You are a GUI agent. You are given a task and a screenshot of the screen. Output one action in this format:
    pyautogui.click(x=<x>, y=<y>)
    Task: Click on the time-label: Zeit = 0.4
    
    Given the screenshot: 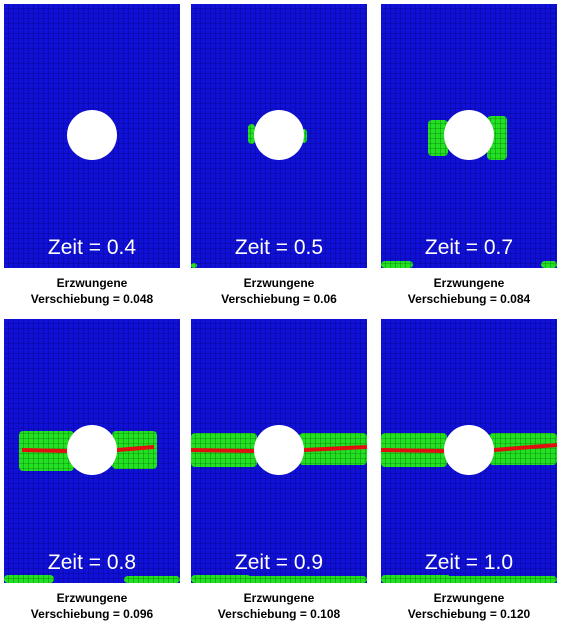 What is the action you would take?
    pyautogui.click(x=92, y=247)
    